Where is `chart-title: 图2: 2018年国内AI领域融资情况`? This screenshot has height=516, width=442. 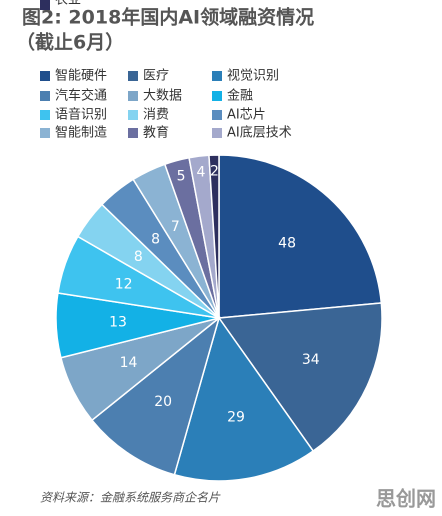
chart-title: 图2: 2018年国内AI领域融资情况 is located at coordinates (168, 17).